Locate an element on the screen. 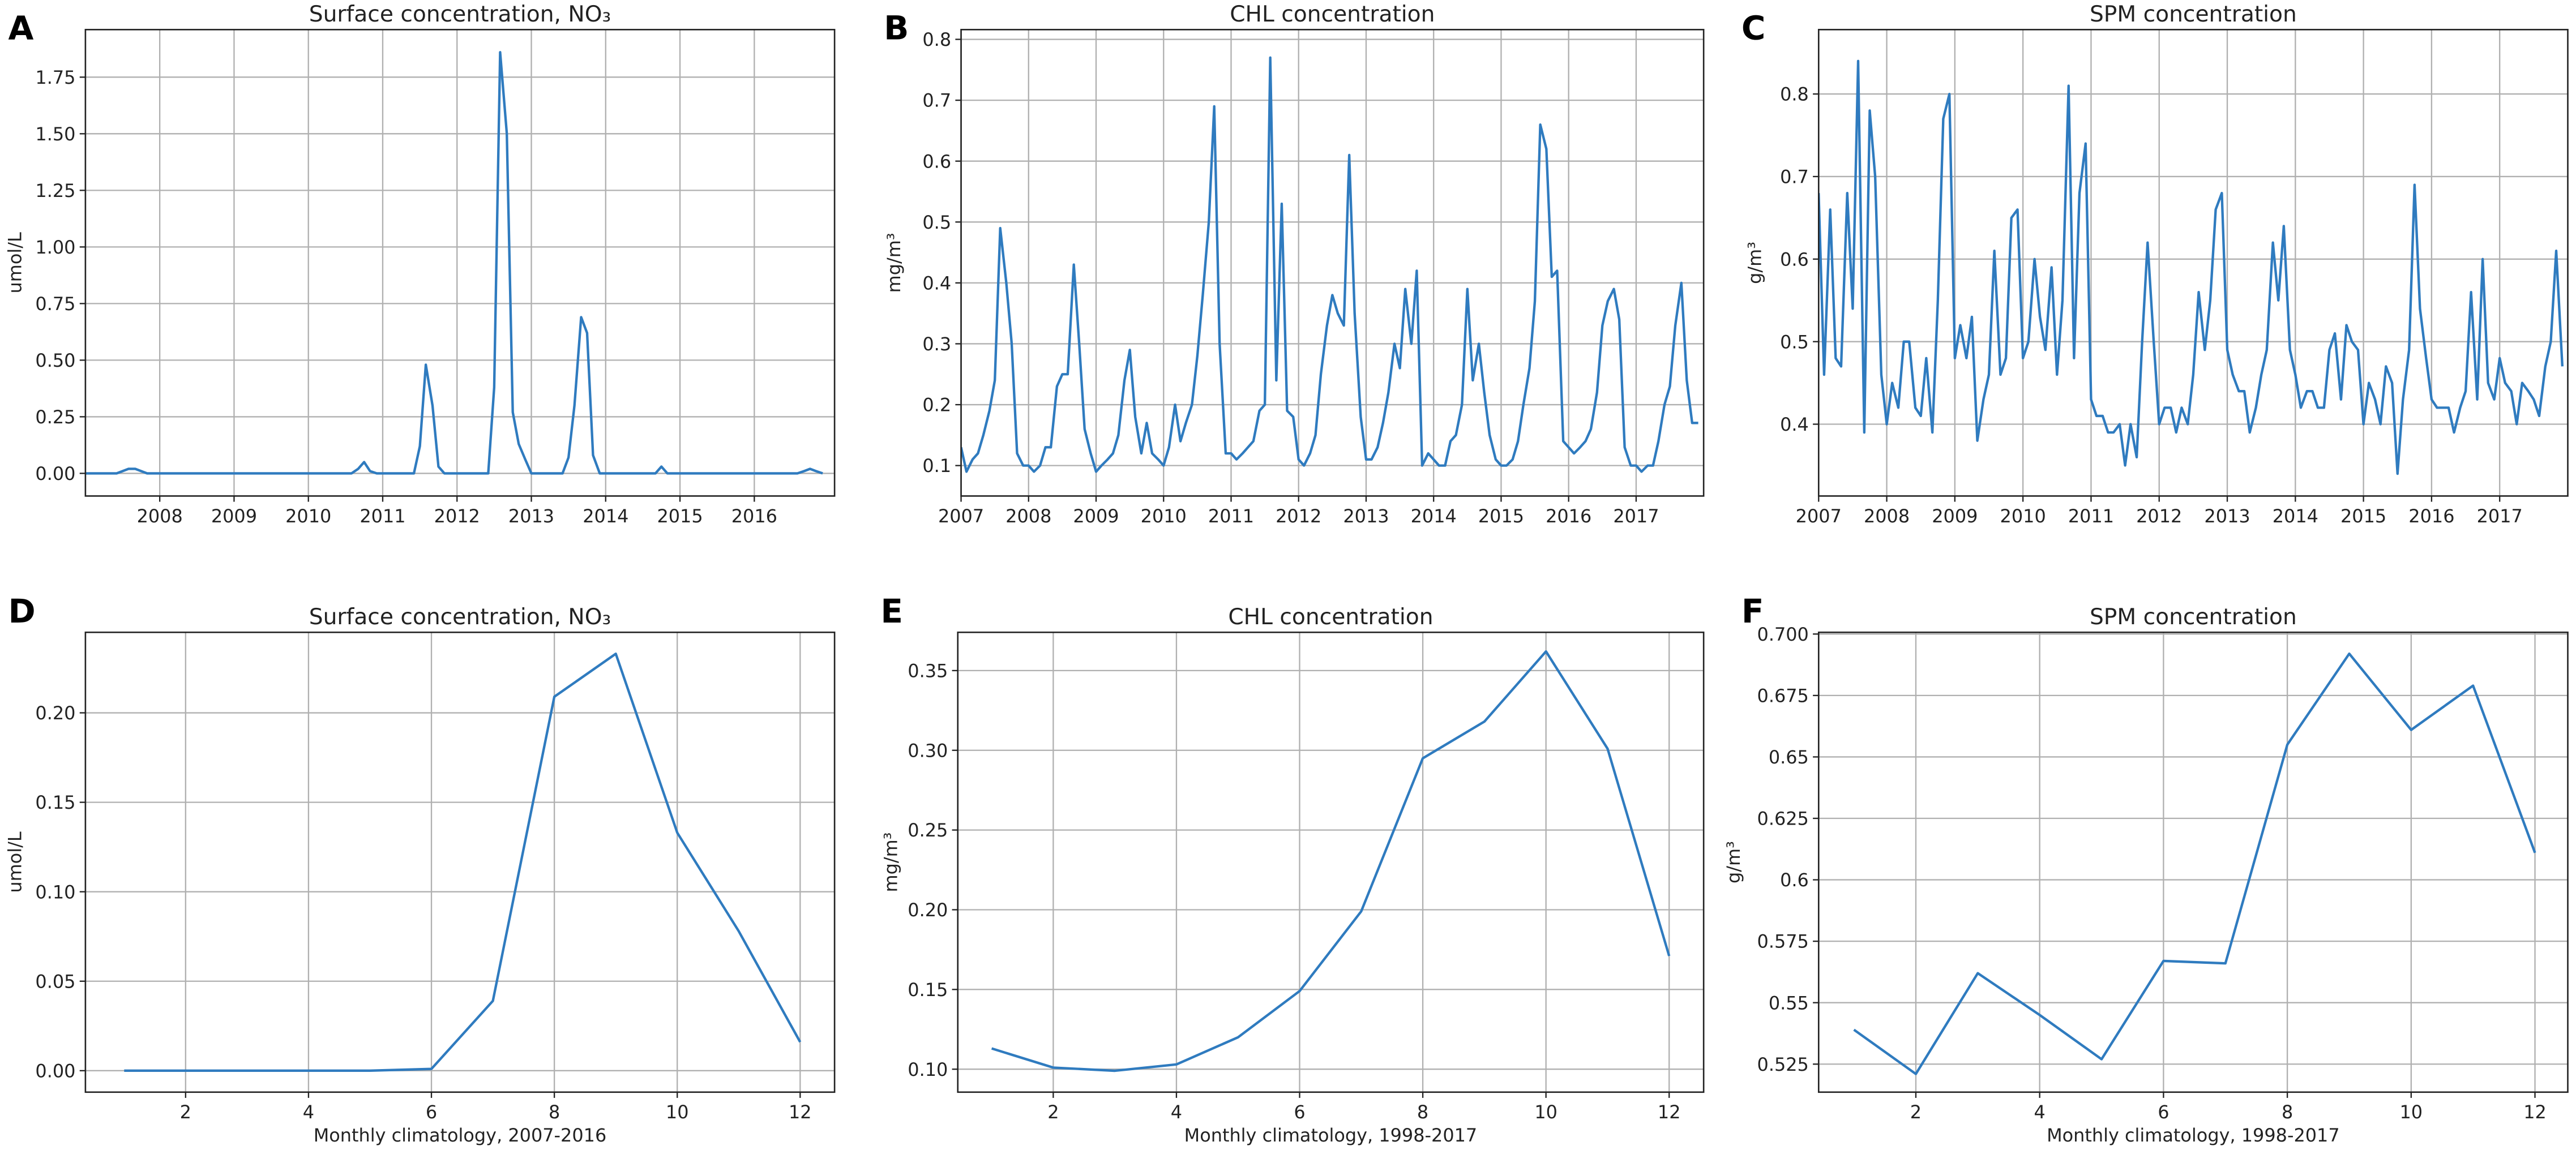 This screenshot has width=2576, height=1150. y-tick-label: 0.50 is located at coordinates (55, 361).